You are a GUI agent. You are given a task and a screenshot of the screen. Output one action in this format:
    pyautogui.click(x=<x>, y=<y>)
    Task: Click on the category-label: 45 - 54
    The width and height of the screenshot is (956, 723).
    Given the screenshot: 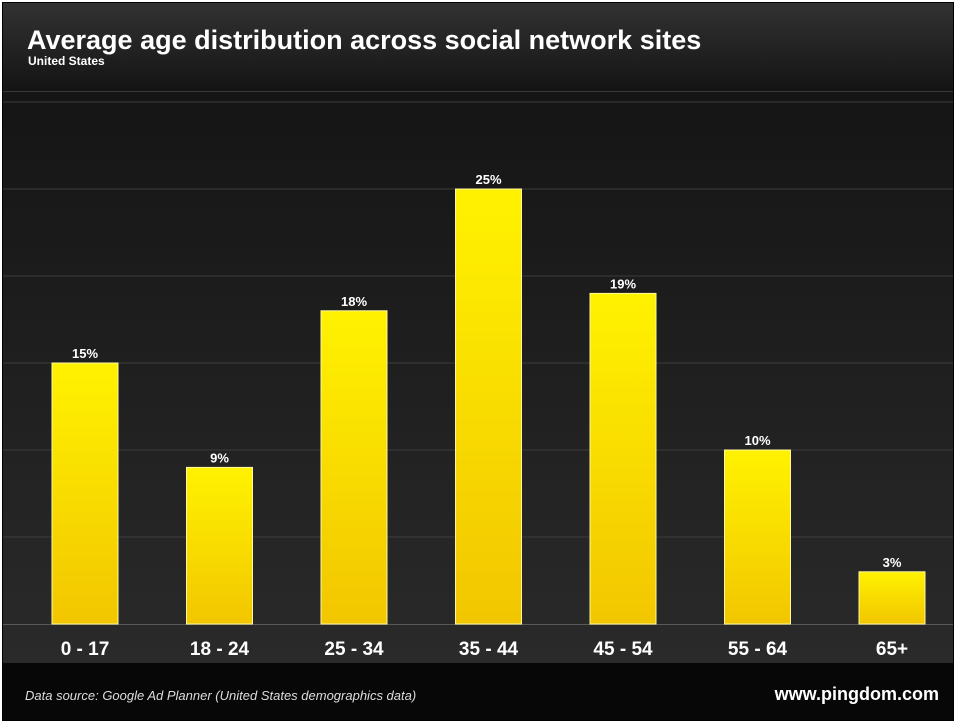 What is the action you would take?
    pyautogui.click(x=623, y=649)
    